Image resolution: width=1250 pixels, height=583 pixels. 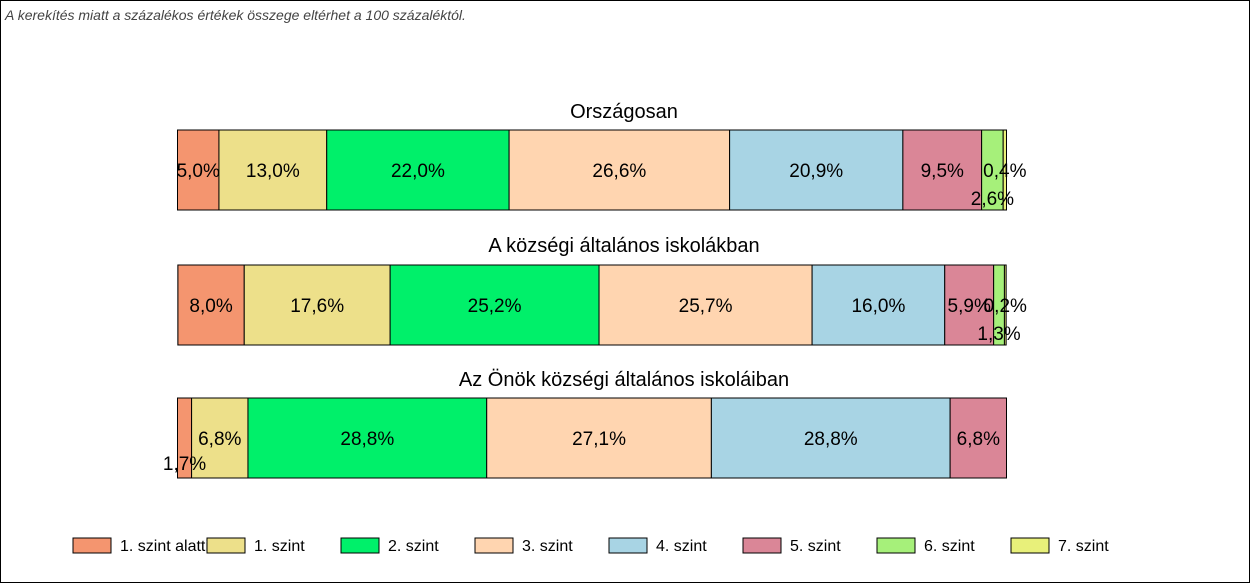 I want to click on legend-item: 7. szint, so click(x=1059, y=546).